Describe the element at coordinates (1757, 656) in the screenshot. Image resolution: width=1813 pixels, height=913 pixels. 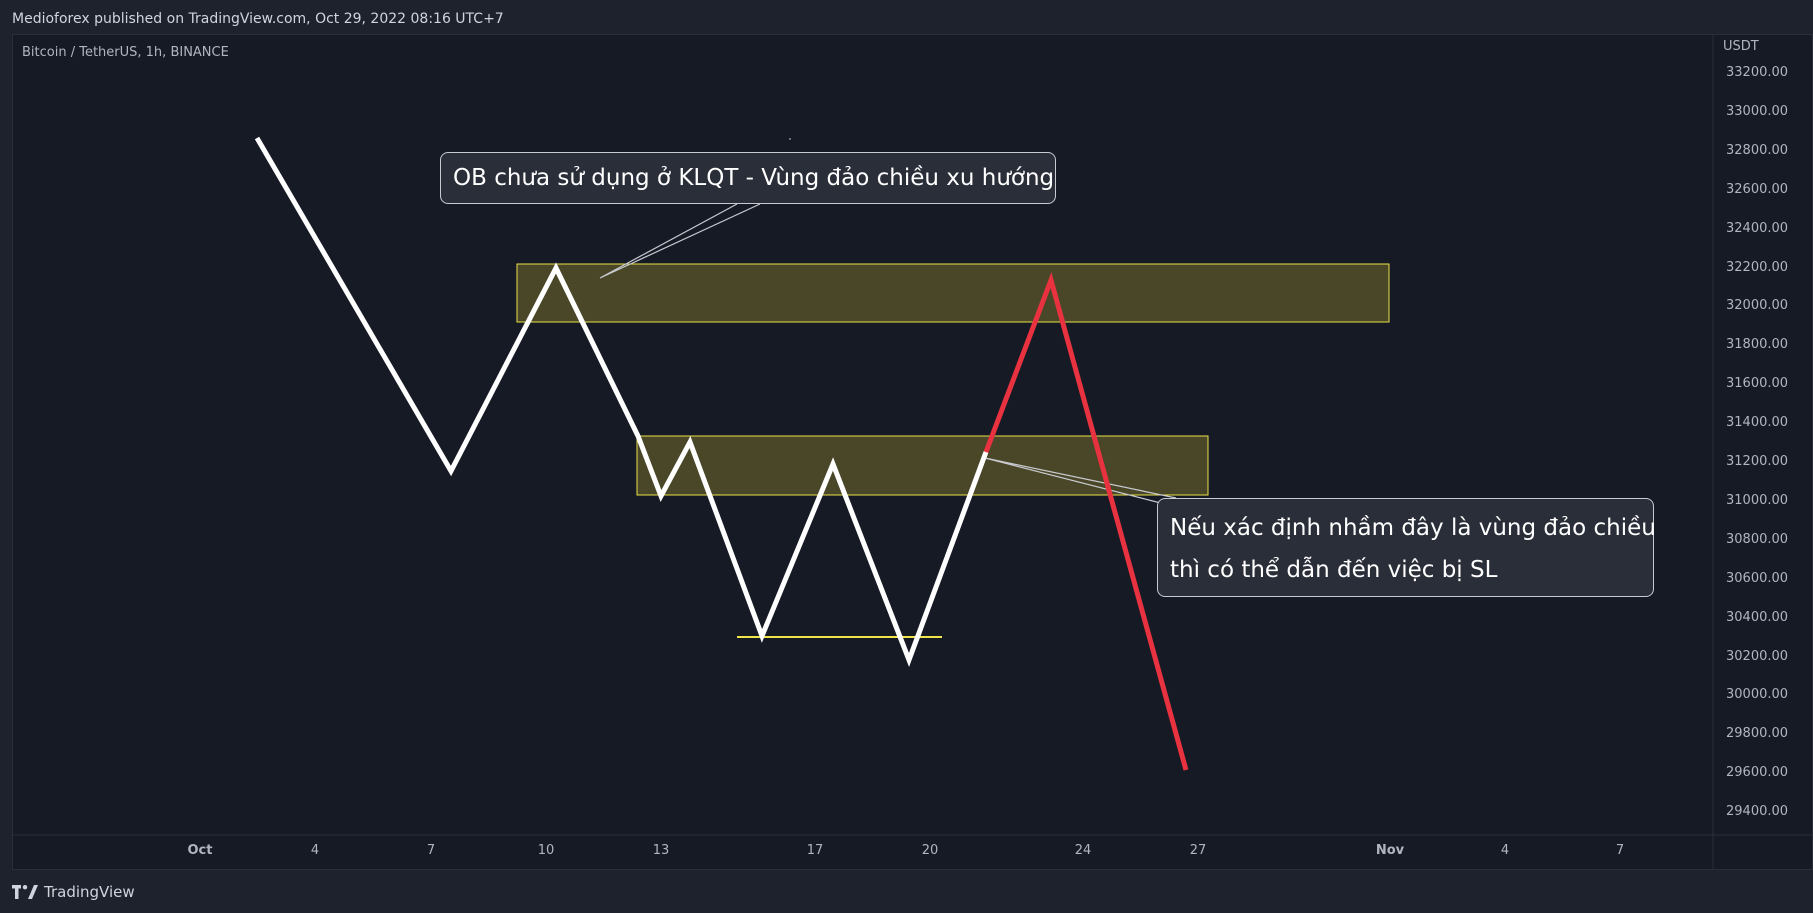
I see `price-tick-label: 30200.00` at that location.